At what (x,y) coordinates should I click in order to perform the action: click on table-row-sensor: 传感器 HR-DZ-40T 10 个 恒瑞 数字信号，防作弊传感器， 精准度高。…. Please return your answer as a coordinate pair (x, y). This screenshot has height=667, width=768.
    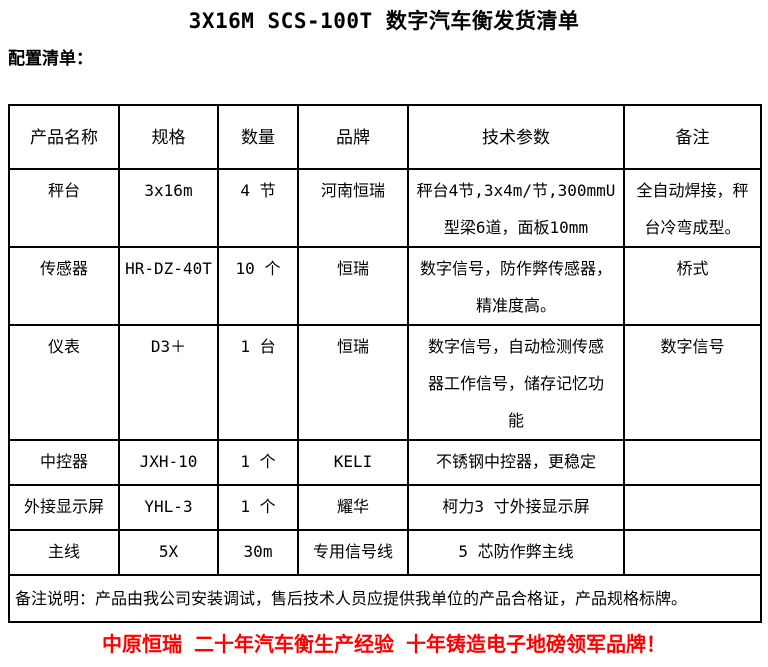
    Looking at the image, I should click on (385, 286).